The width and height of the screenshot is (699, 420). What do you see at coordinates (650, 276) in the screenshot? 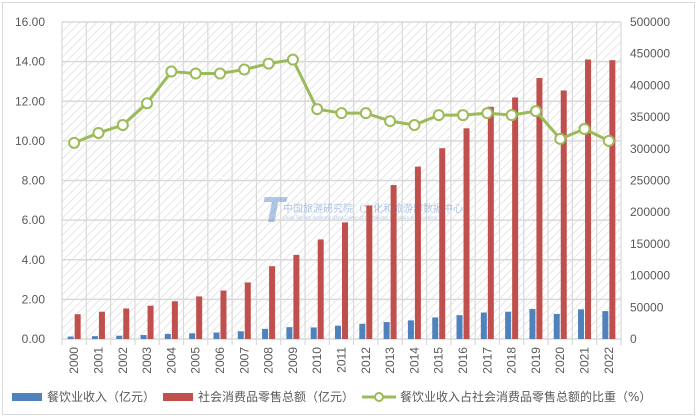
I see `right-tick-label: 100000` at bounding box center [650, 276].